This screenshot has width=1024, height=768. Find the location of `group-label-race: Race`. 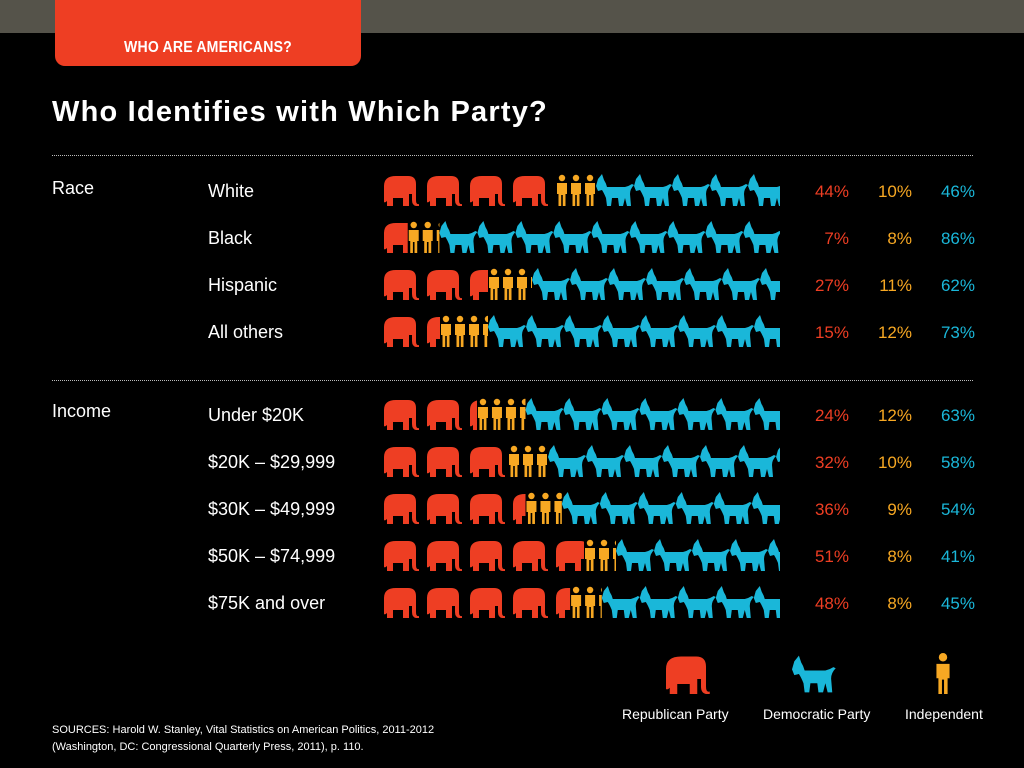

group-label-race: Race is located at coordinates (73, 188).